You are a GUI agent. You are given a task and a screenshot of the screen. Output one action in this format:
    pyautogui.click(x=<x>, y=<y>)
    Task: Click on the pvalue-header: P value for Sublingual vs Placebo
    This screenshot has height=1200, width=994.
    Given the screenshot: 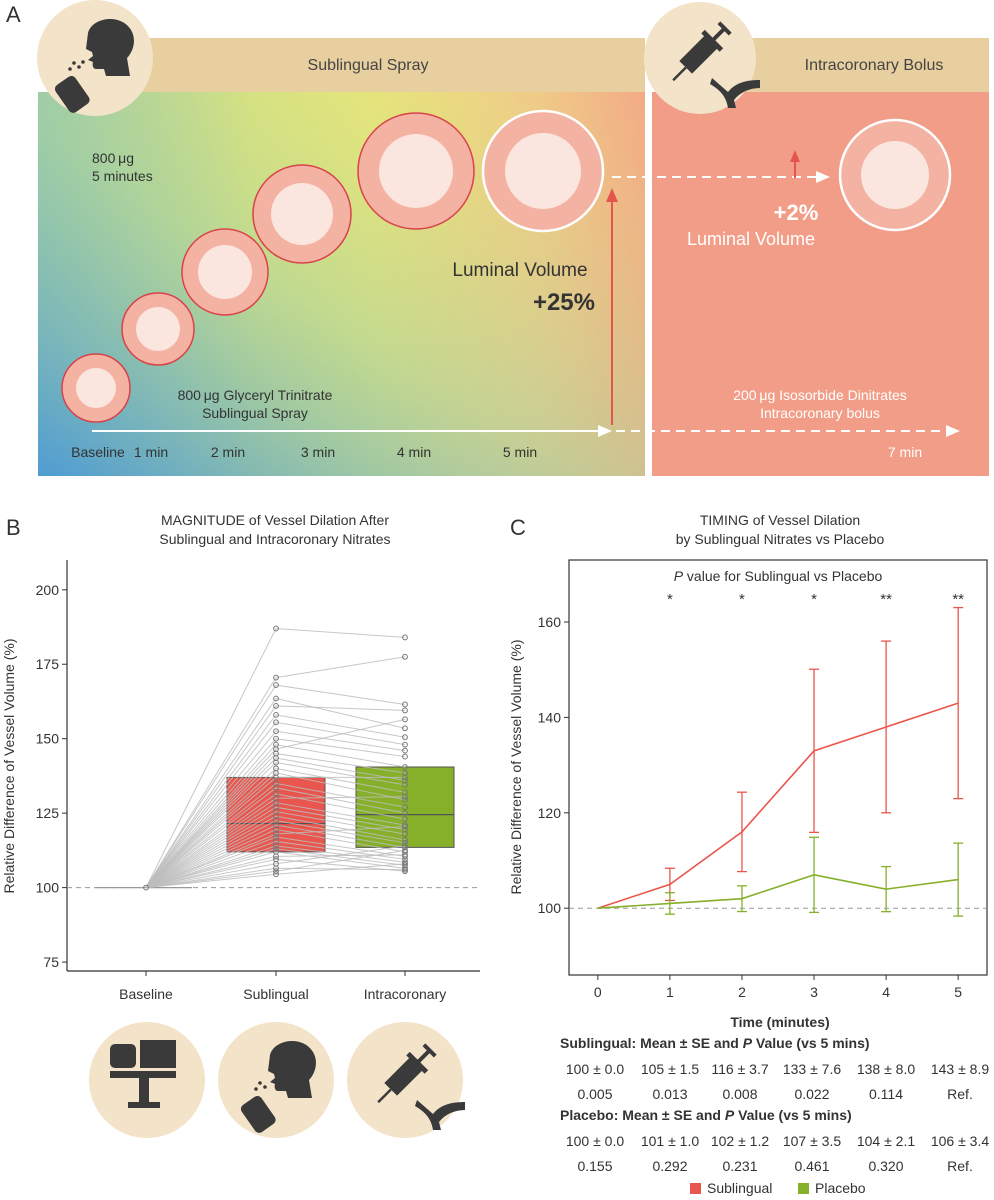 What is the action you would take?
    pyautogui.click(x=778, y=576)
    